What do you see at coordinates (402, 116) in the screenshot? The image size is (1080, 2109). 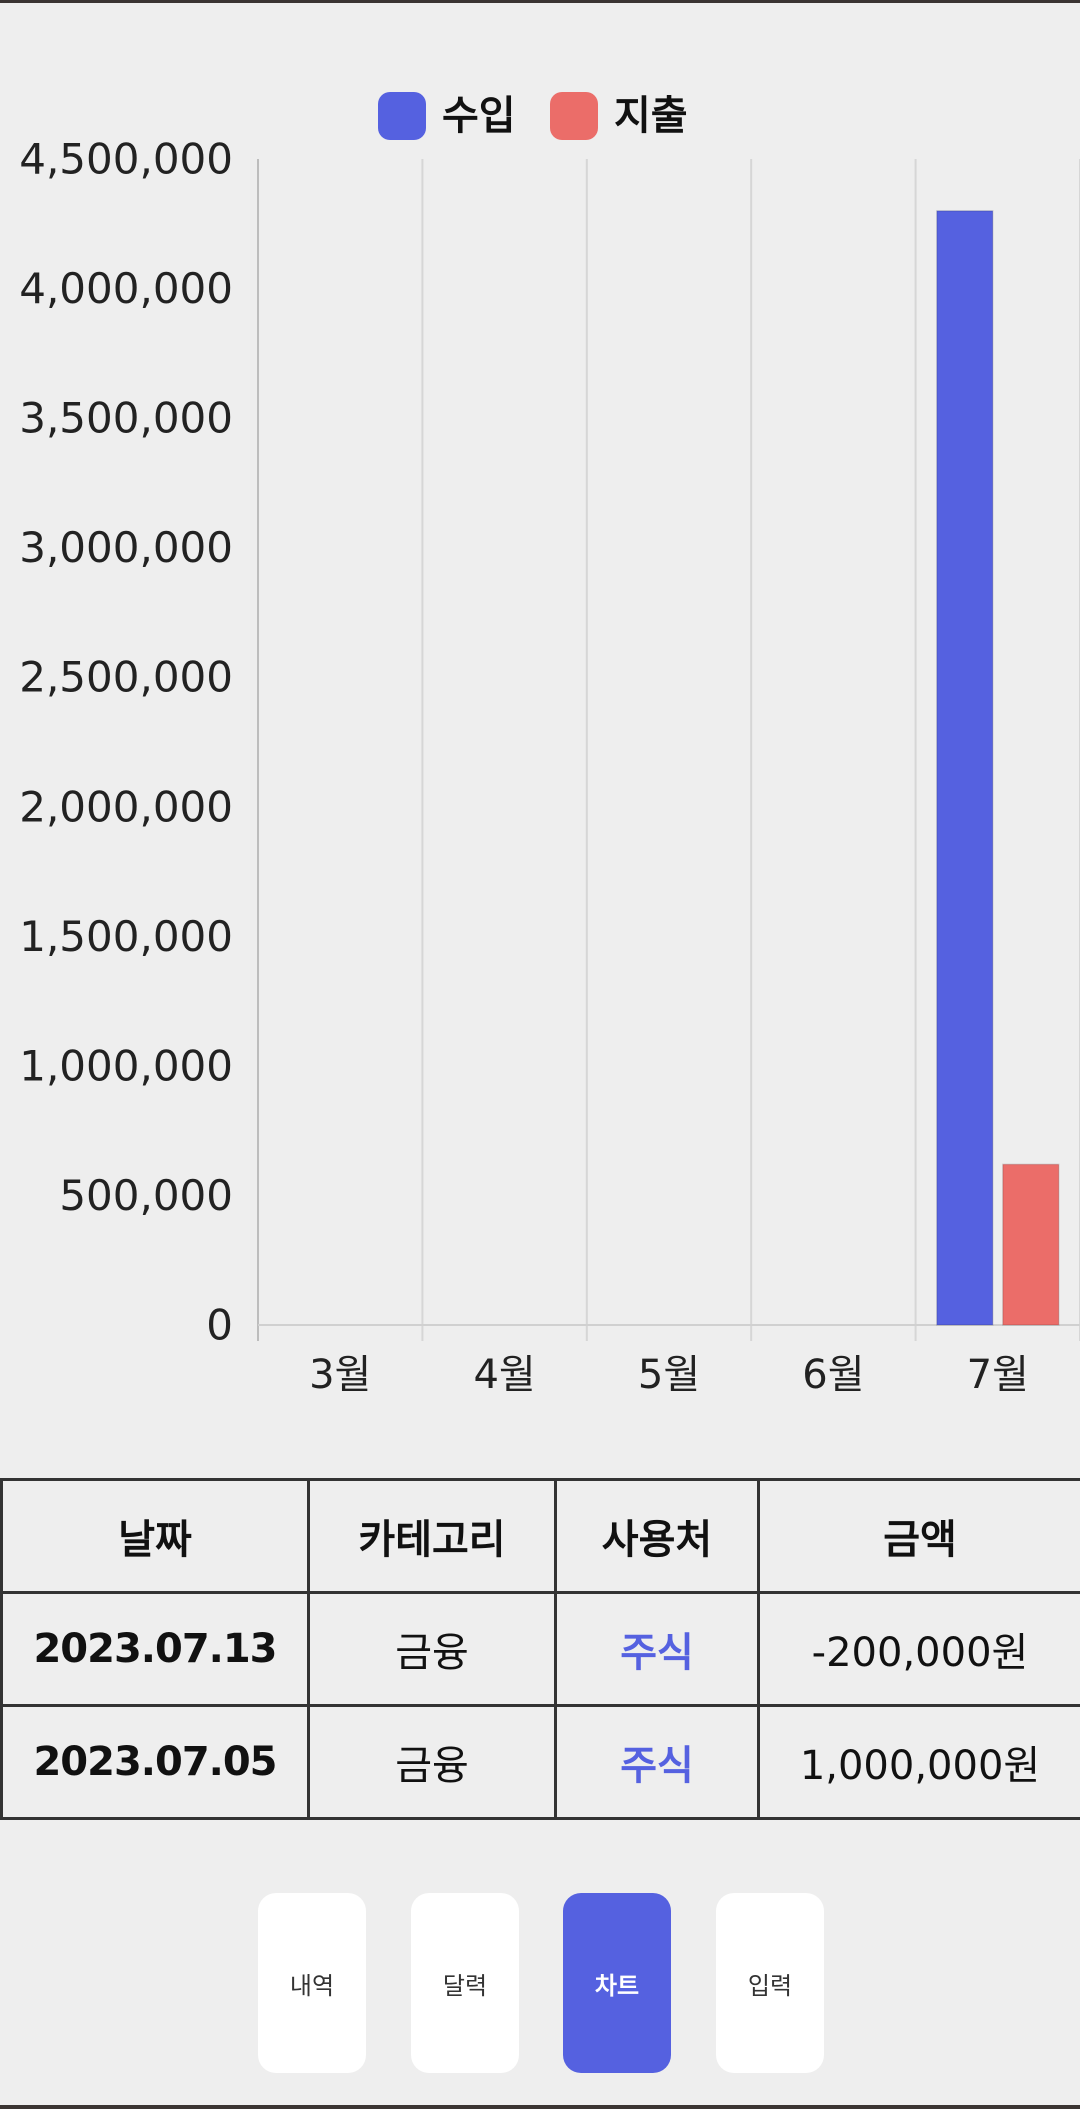 I see `legend-swatch-income` at bounding box center [402, 116].